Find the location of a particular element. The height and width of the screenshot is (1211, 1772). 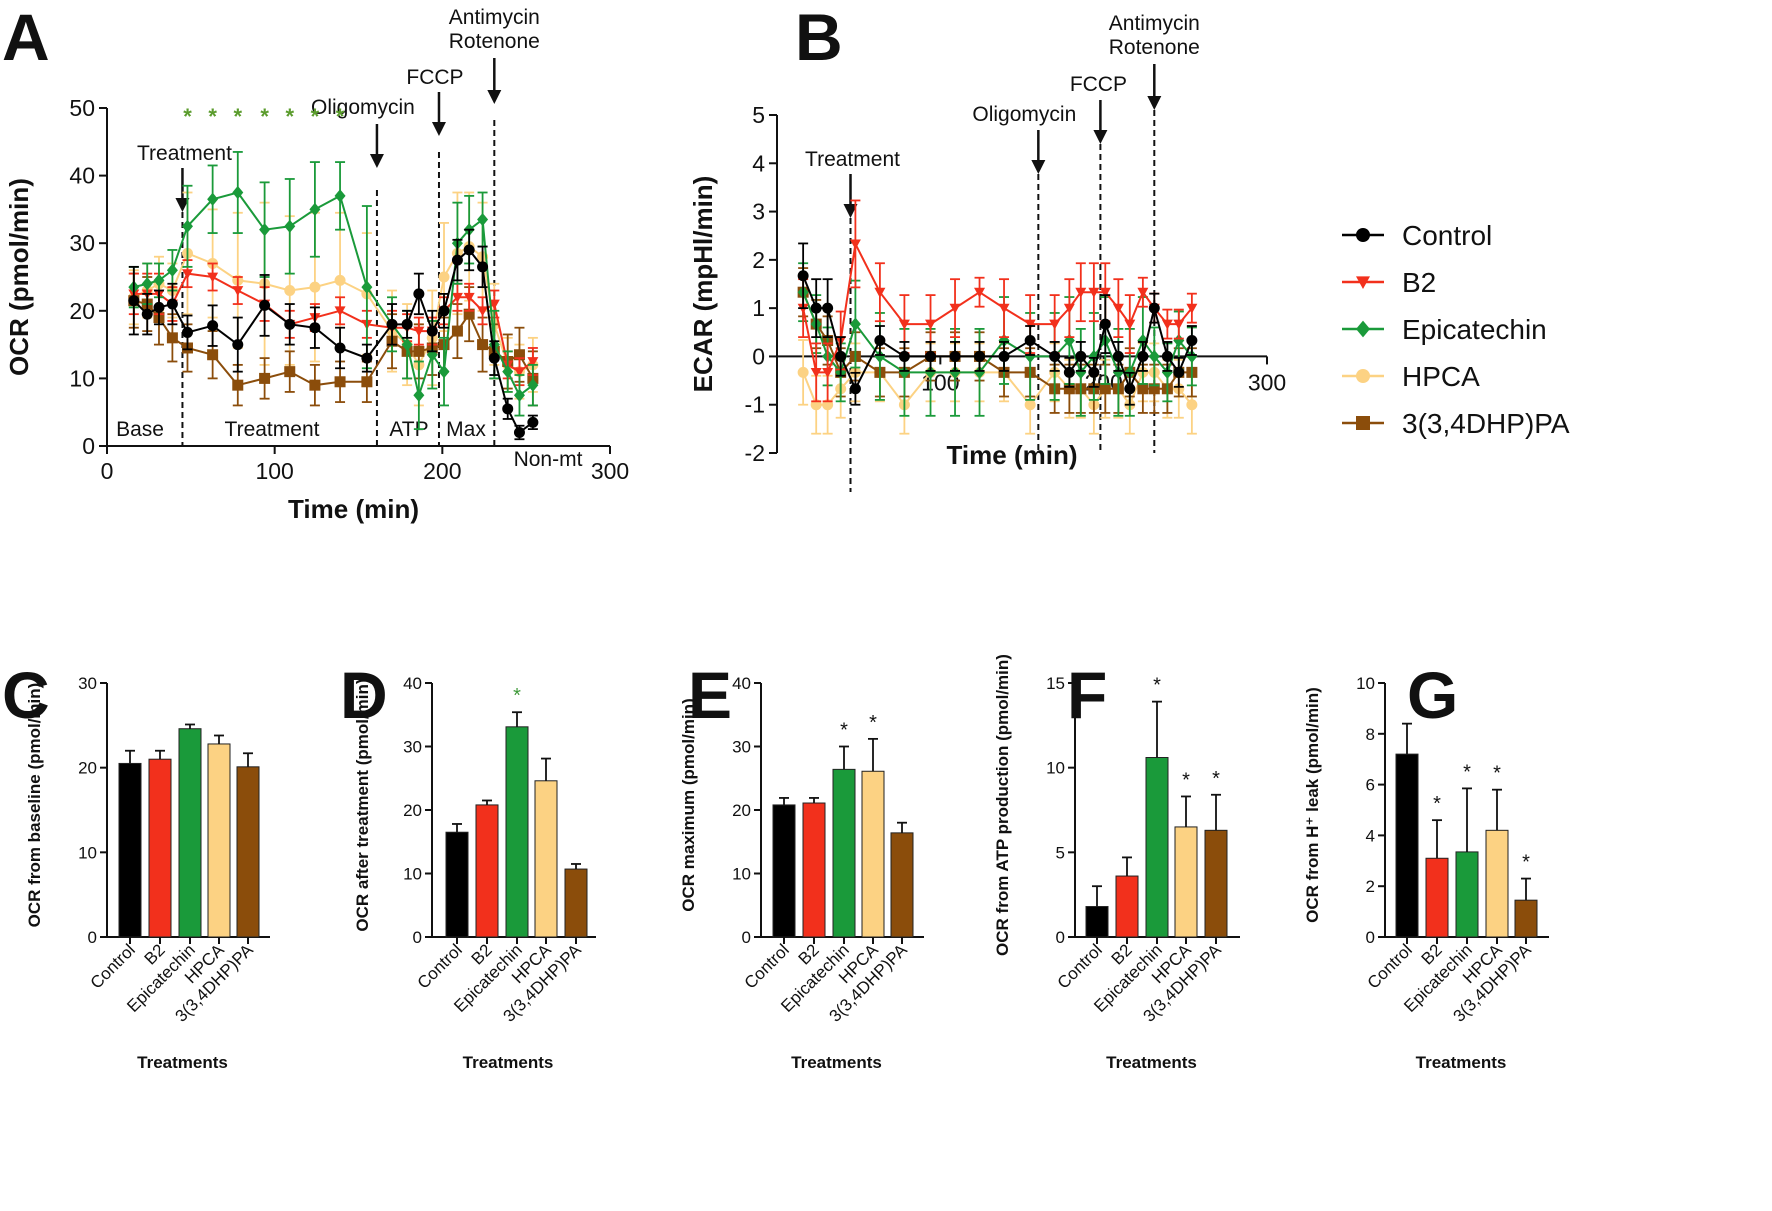

y-tick-label: 3 is located at coordinates (758, 212).